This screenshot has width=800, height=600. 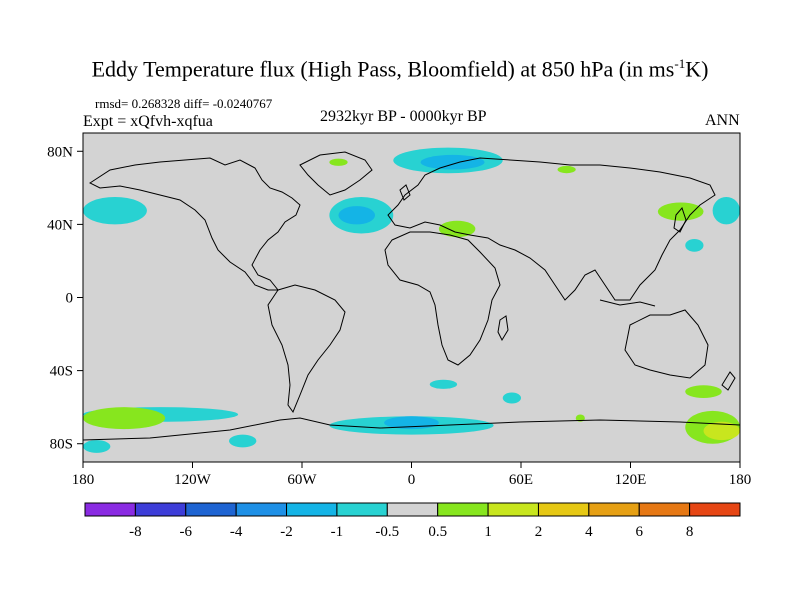 What do you see at coordinates (627, 303) in the screenshot?
I see `coast-indonesia` at bounding box center [627, 303].